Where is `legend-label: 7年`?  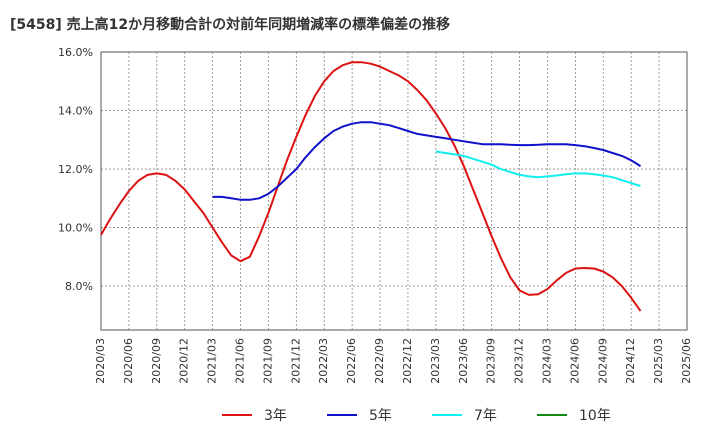
legend-label: 7年 is located at coordinates (485, 416).